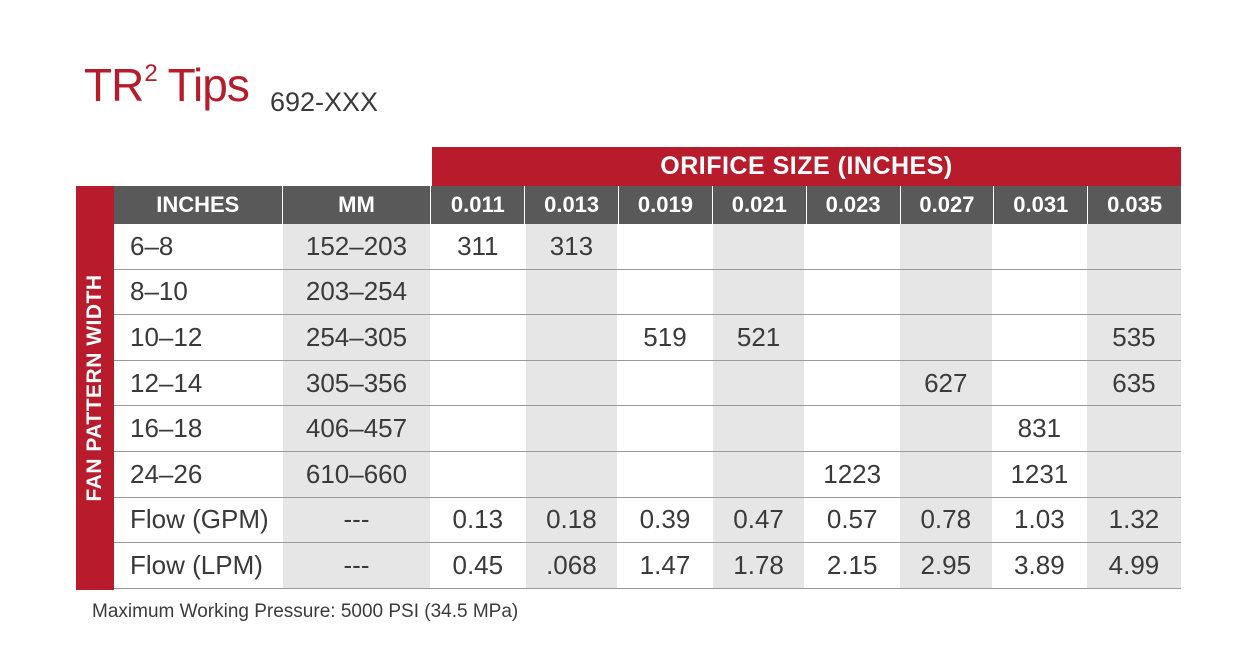 The width and height of the screenshot is (1258, 671). Describe the element at coordinates (198, 292) in the screenshot. I see `table-cell: 8–10` at that location.